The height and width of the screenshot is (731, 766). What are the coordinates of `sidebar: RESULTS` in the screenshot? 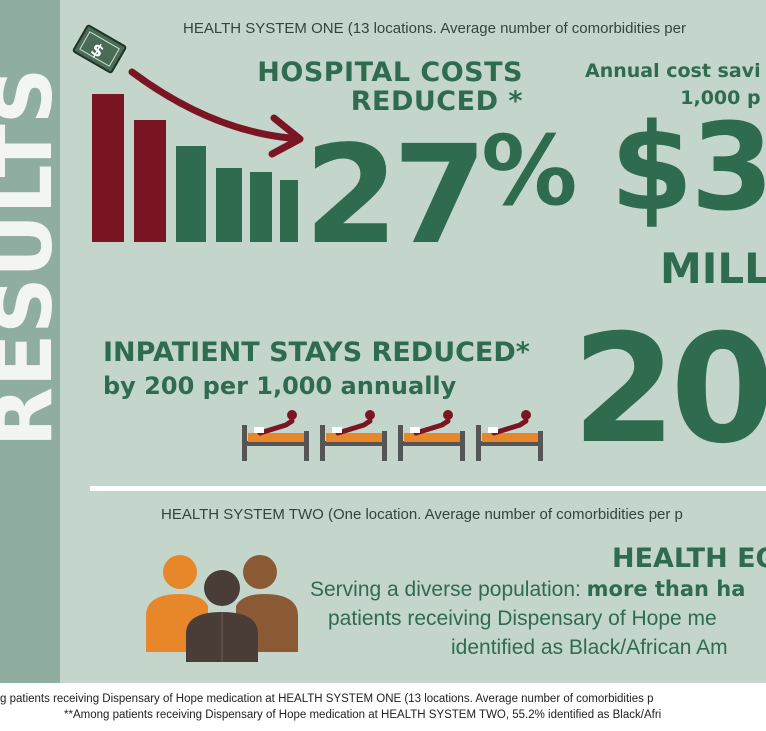 It's located at (30, 341).